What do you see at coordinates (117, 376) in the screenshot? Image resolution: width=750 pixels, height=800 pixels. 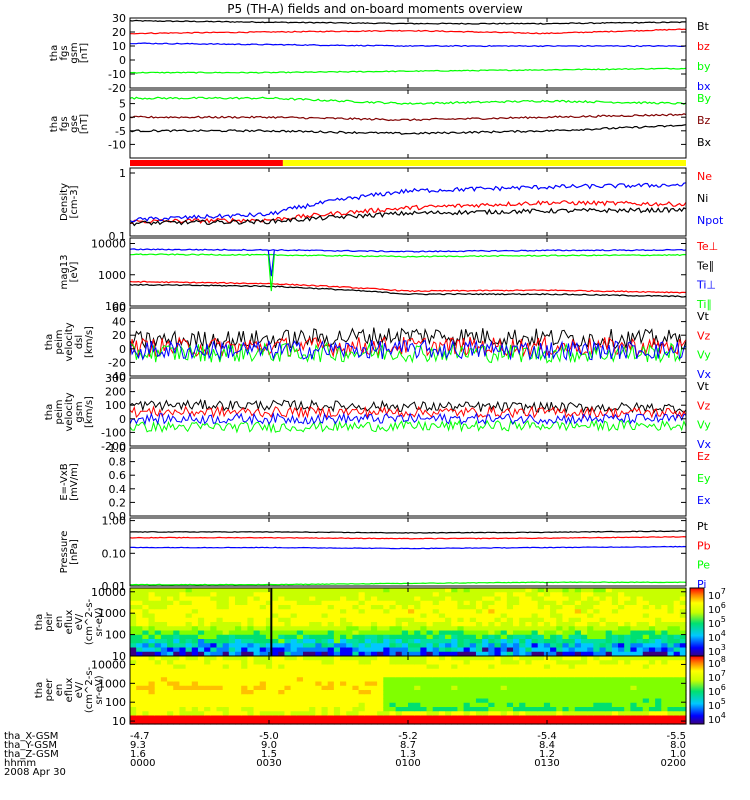 I see `ytick-label-peim_dsl-5: -40` at bounding box center [117, 376].